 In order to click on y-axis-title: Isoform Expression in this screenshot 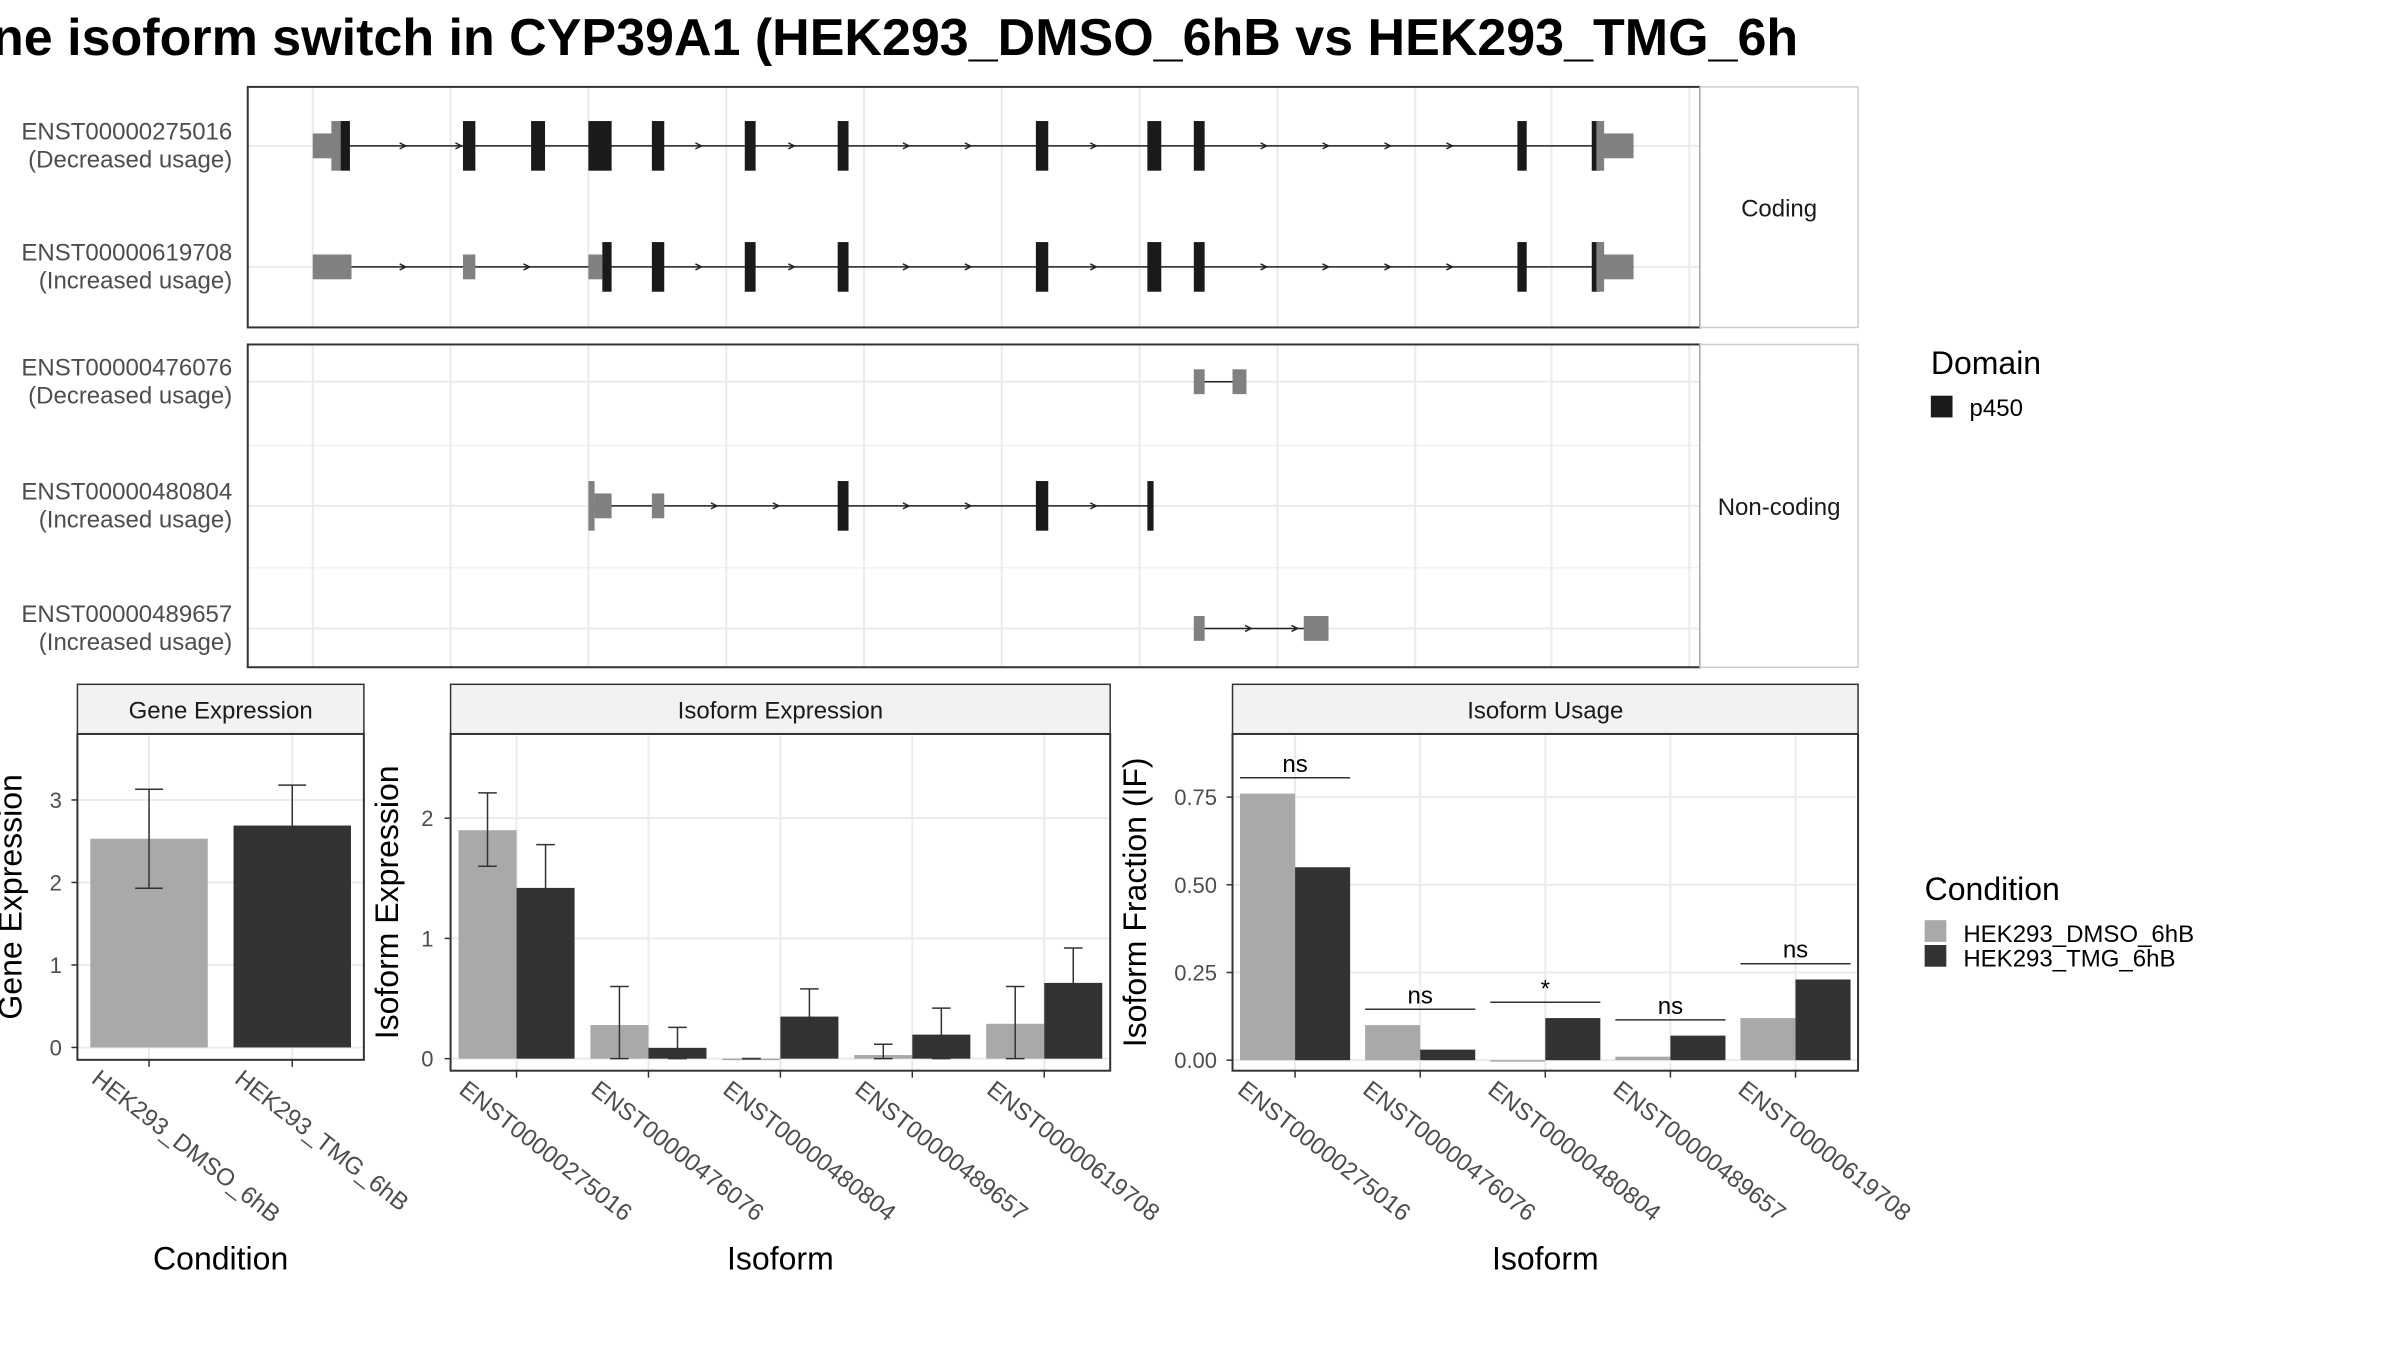, I will do `click(387, 902)`.